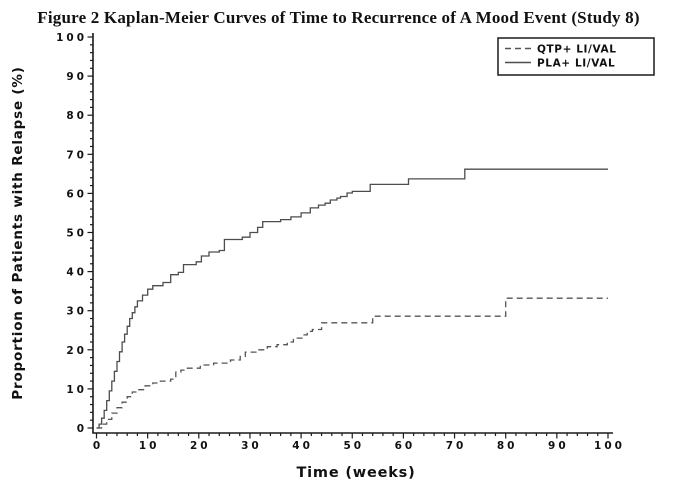 The image size is (677, 488). What do you see at coordinates (405, 446) in the screenshot?
I see `x-tick-label: 60` at bounding box center [405, 446].